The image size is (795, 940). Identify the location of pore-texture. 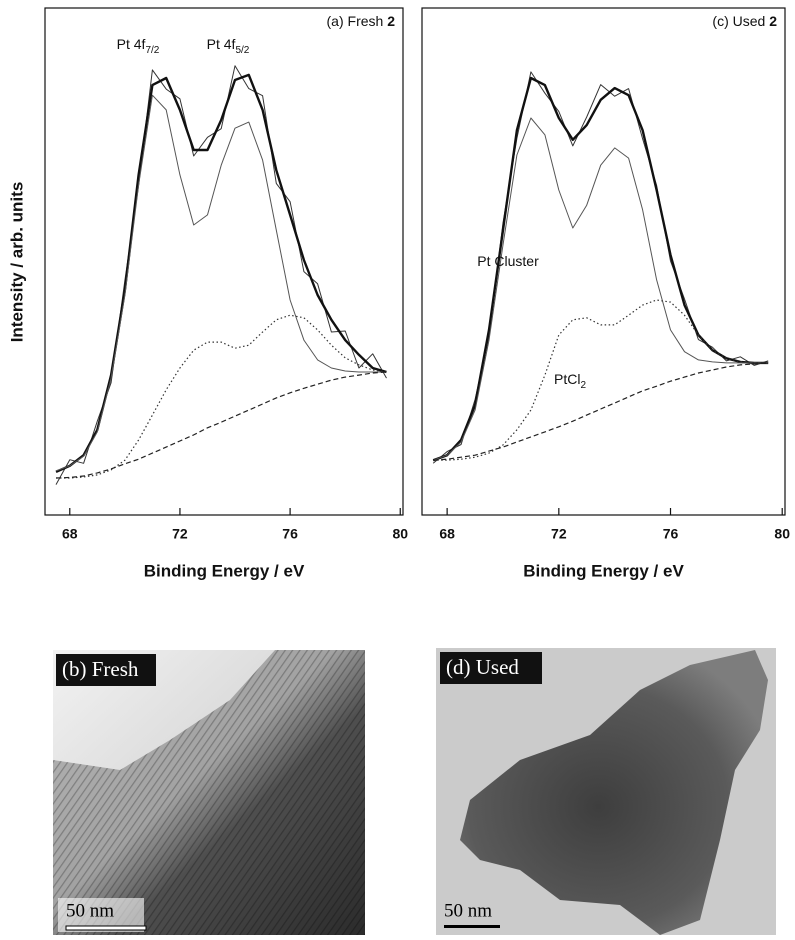
(209, 792).